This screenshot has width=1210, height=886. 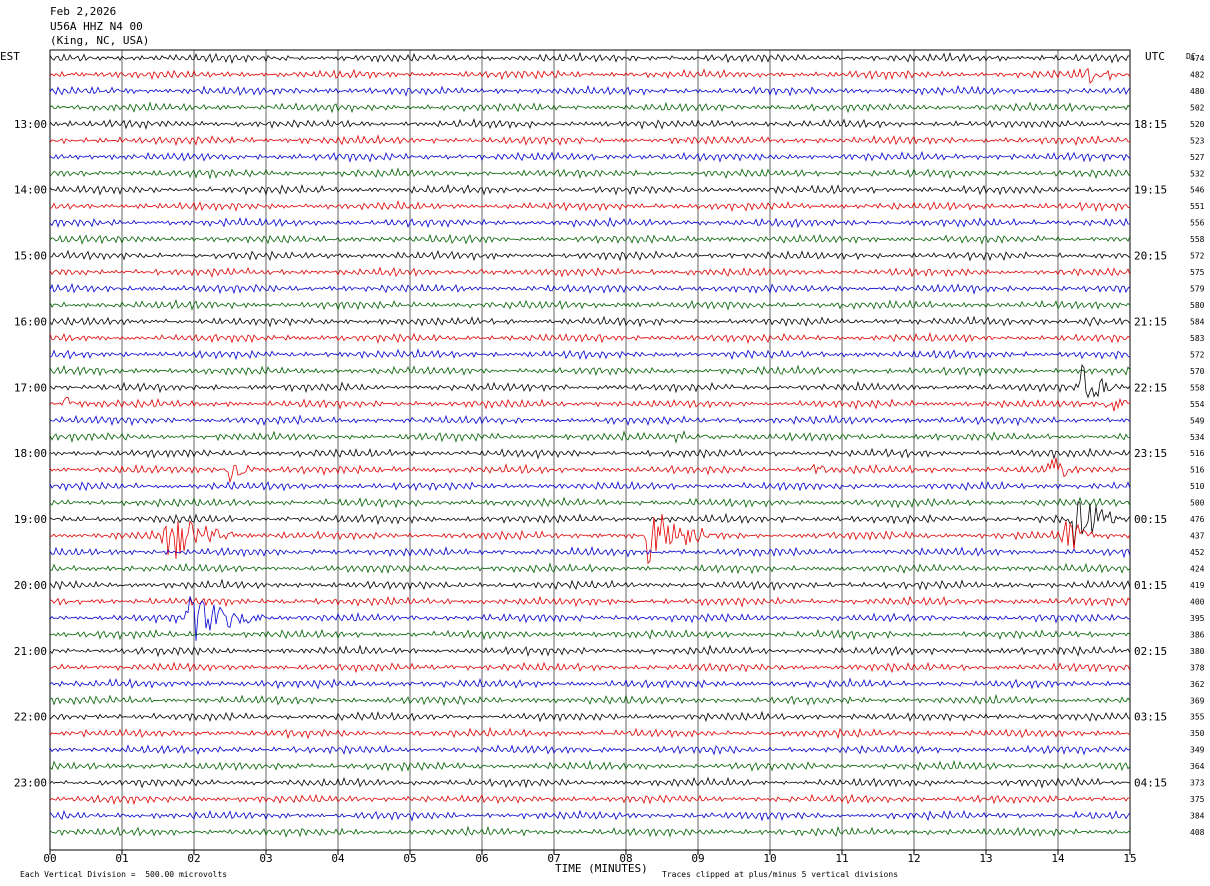 I want to click on dc-offset-label: 527, so click(x=1197, y=157).